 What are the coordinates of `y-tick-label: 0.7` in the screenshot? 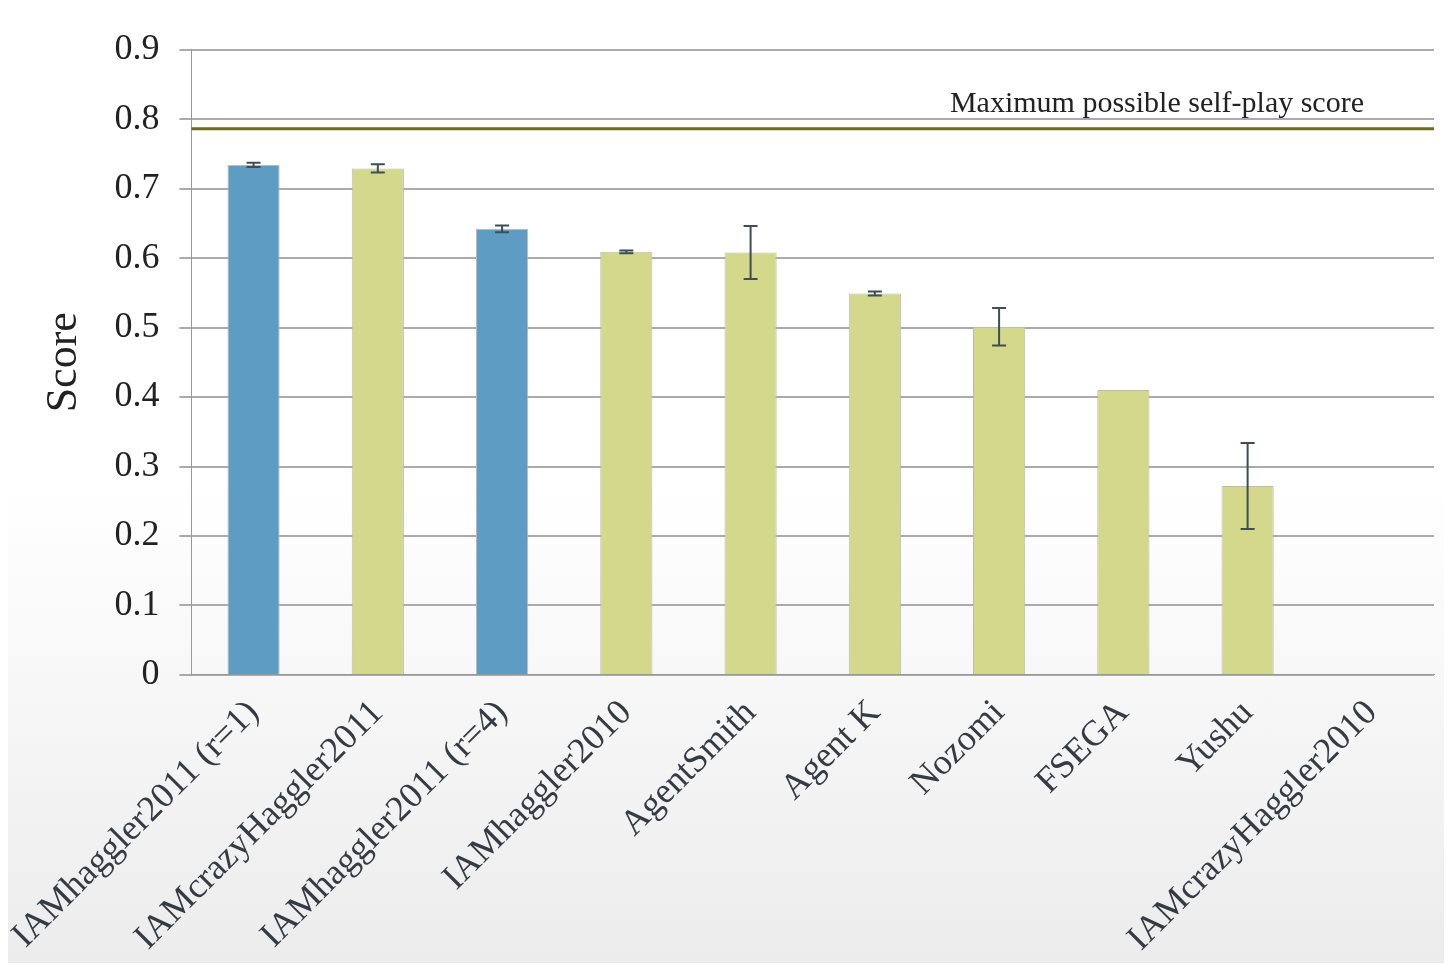 It's located at (137, 186).